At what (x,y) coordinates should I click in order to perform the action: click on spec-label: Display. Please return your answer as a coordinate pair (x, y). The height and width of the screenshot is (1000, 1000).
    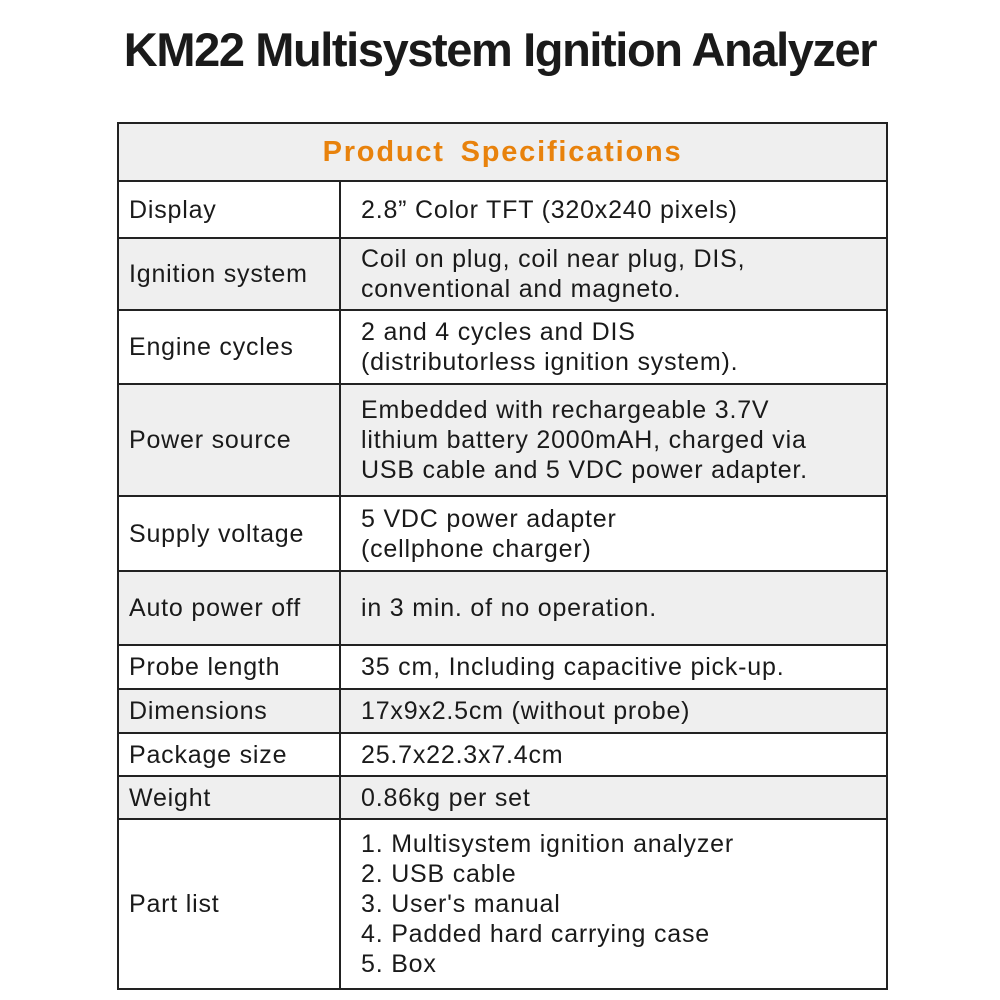
    Looking at the image, I should click on (229, 209).